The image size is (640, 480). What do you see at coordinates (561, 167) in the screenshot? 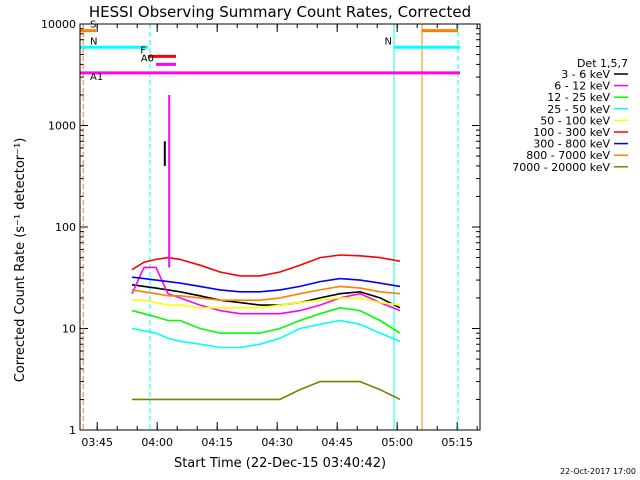
I see `legend-label: 7000 - 20000 keV` at bounding box center [561, 167].